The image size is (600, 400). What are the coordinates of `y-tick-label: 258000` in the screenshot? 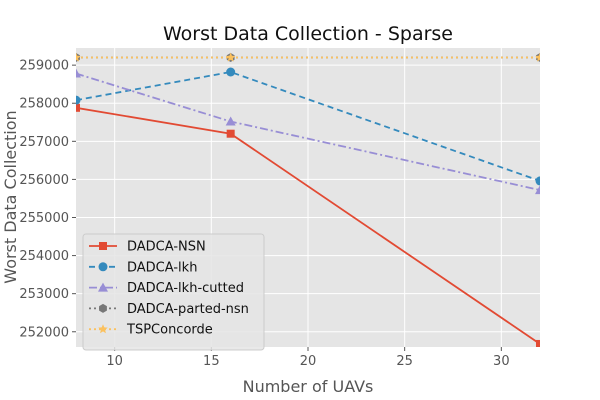 It's located at (44, 104).